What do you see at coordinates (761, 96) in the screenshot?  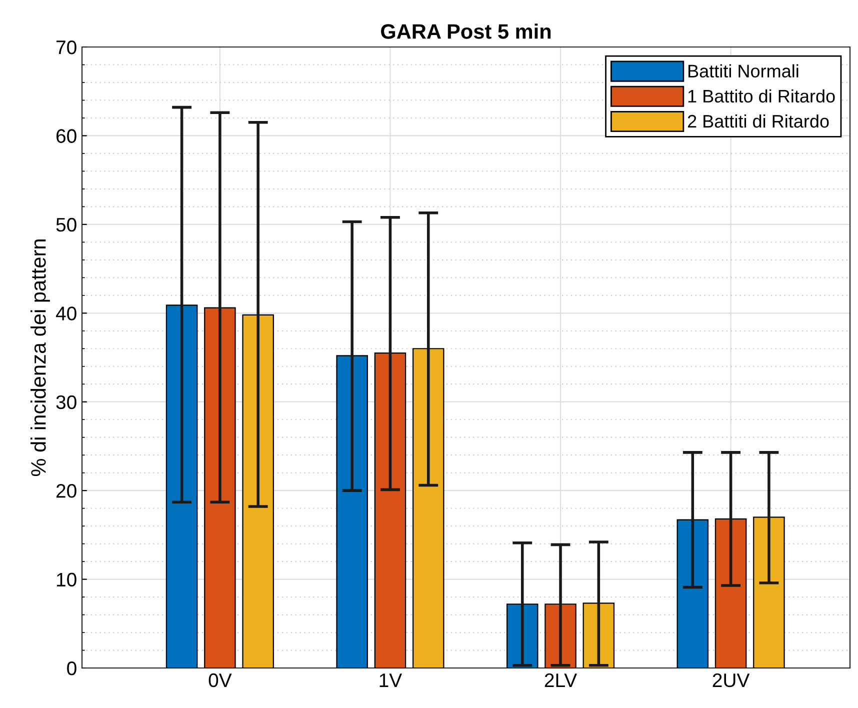 I see `legend-label: 1 Battito di Ritardo` at bounding box center [761, 96].